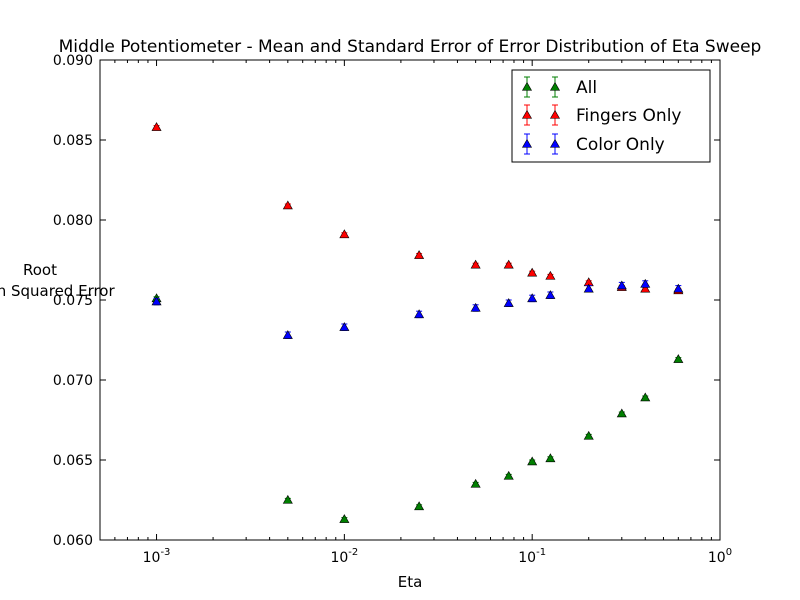 This screenshot has height=600, width=800. I want to click on x-tick-label: 10⁻², so click(344, 556).